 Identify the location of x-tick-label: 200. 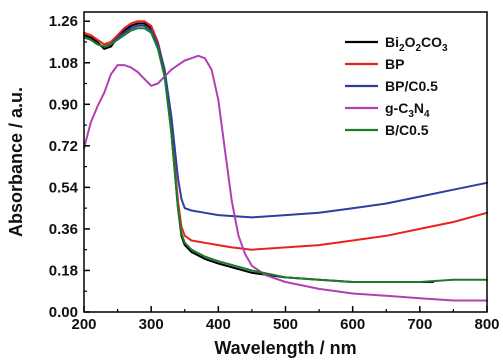
(83, 324).